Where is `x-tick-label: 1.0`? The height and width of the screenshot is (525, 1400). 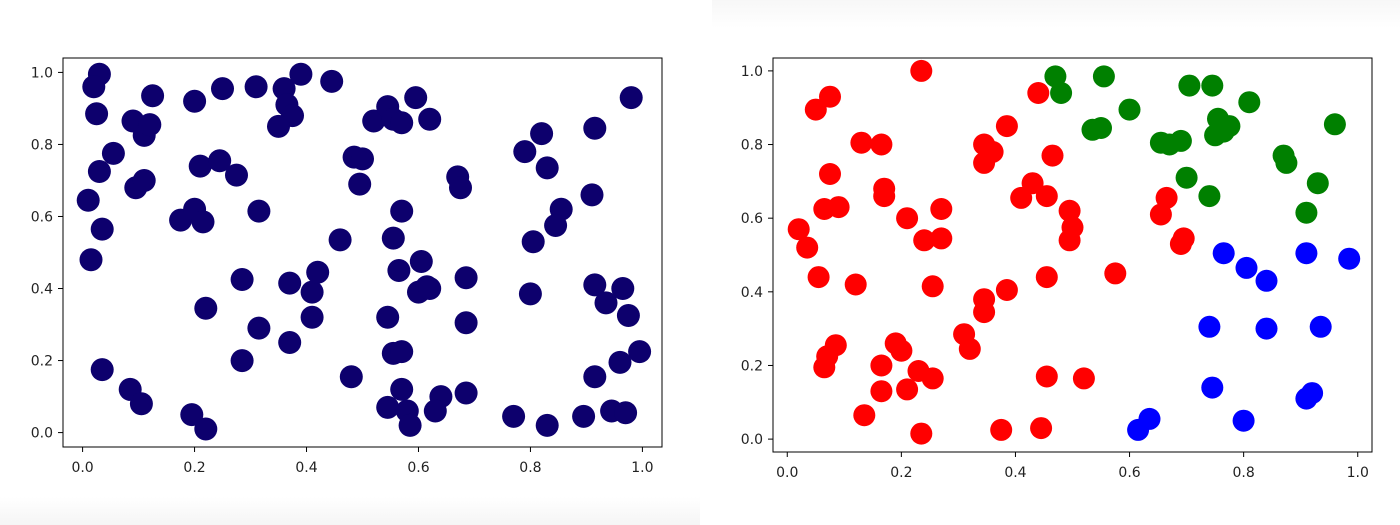 x-tick-label: 1.0 is located at coordinates (642, 468).